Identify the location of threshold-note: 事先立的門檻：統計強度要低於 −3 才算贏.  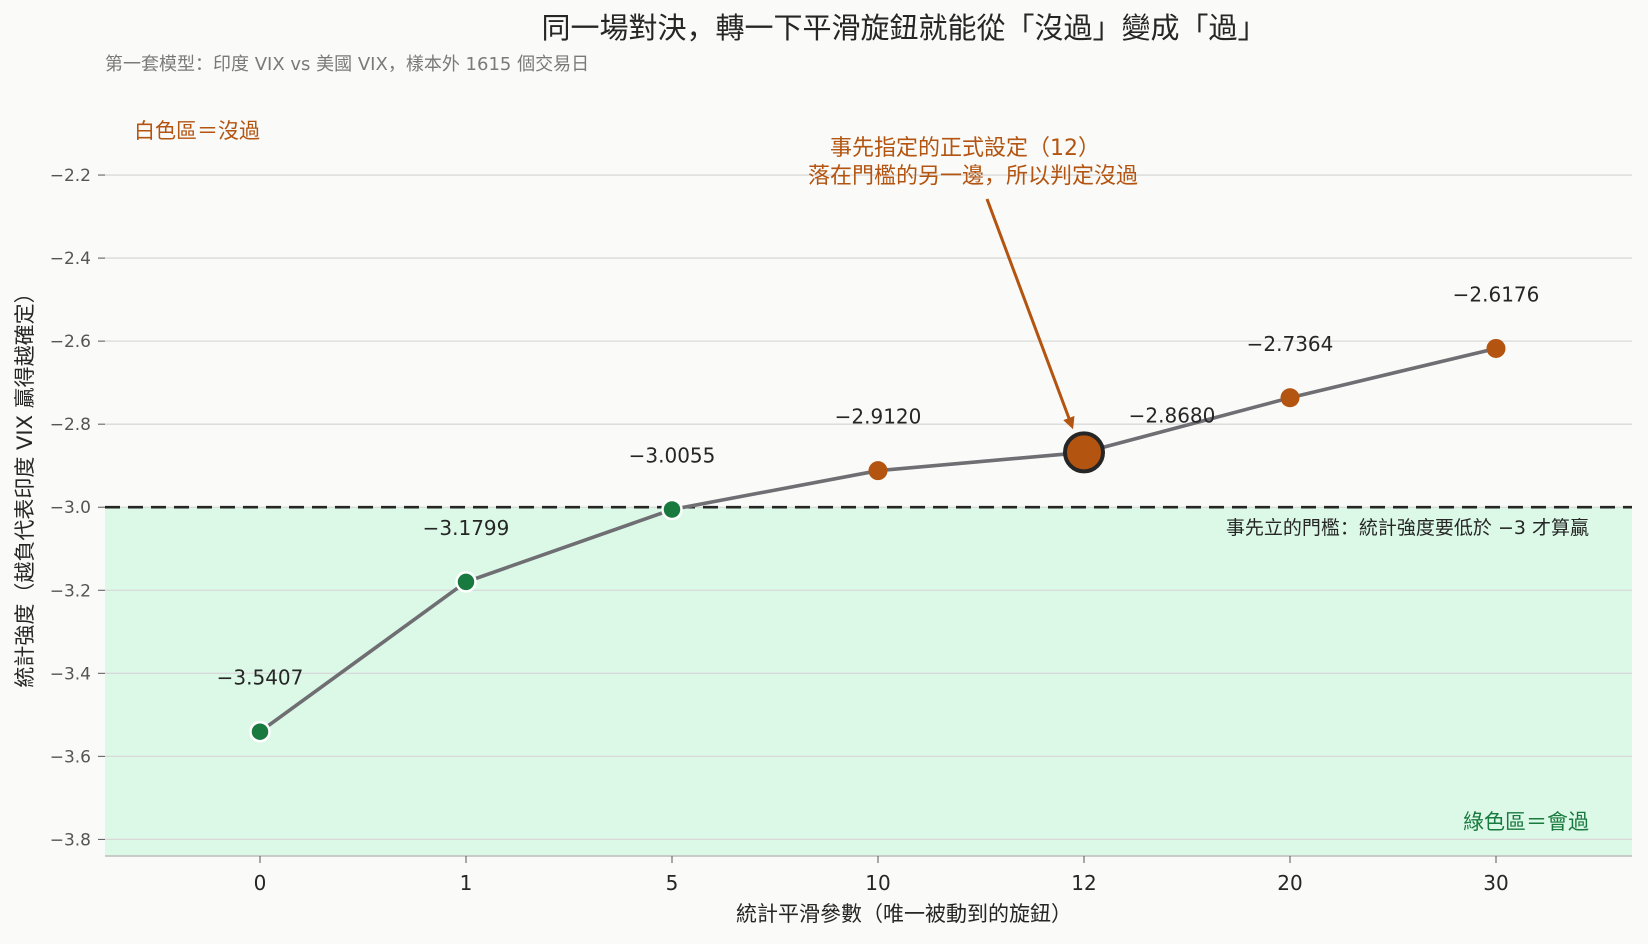
(1407, 528).